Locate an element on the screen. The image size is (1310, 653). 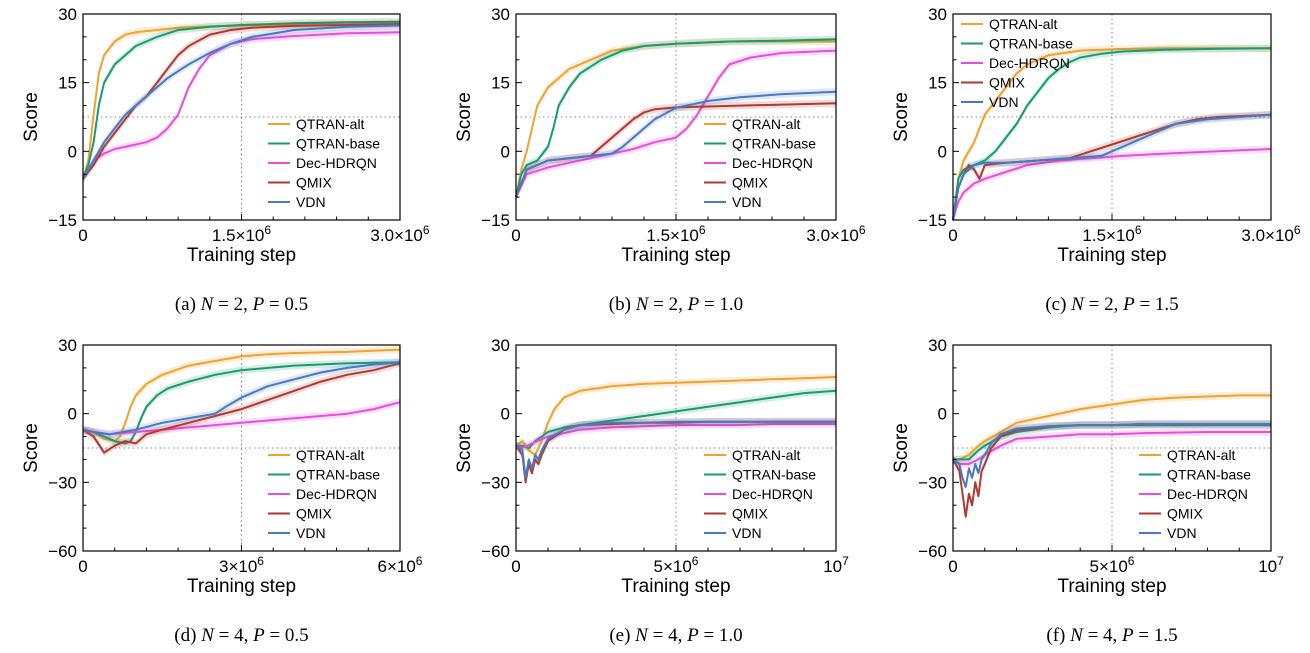
x-tick-label: 6×10⁶ is located at coordinates (400, 565).